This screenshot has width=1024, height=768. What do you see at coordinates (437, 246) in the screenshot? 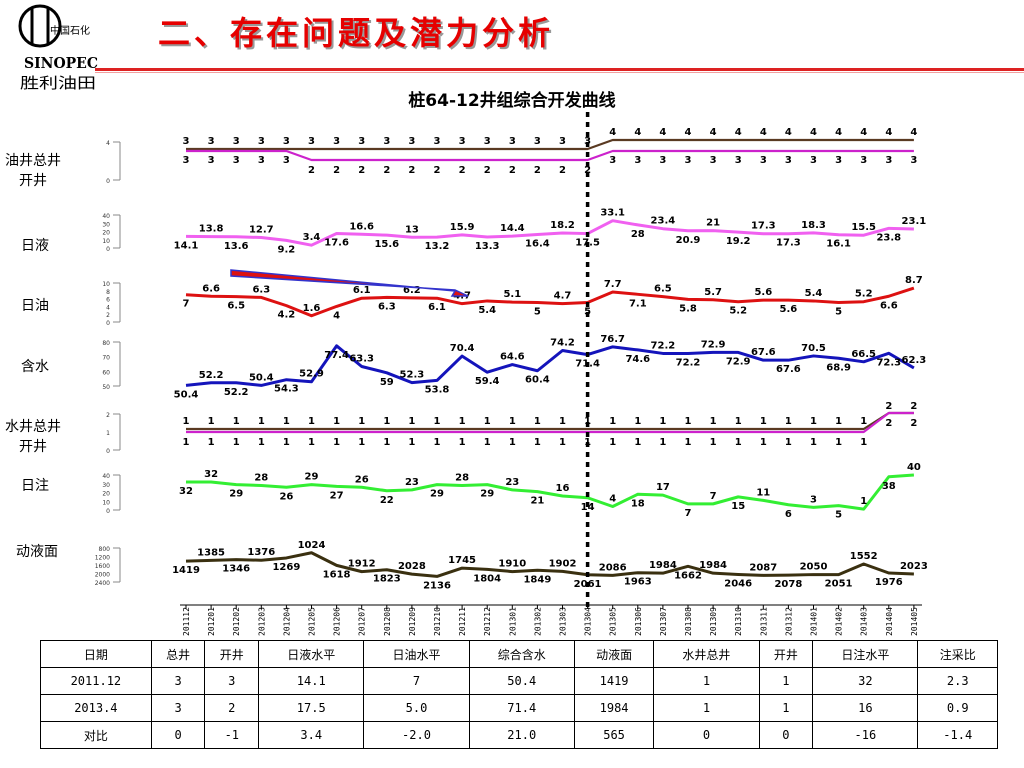
I see `data-label: 13.2` at bounding box center [437, 246].